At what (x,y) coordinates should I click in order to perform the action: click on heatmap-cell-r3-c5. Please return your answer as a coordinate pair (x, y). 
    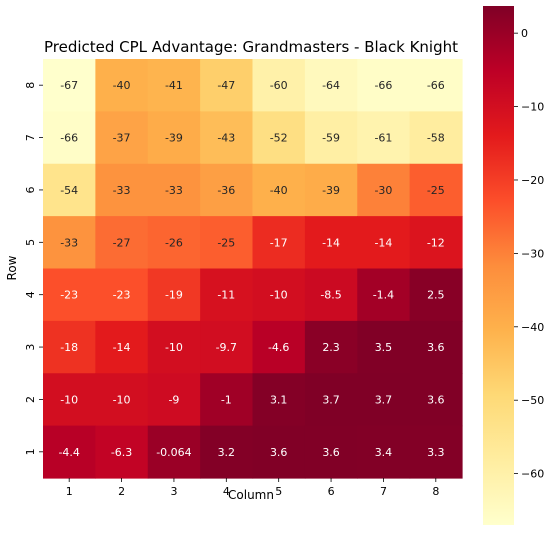
    Looking at the image, I should click on (279, 347).